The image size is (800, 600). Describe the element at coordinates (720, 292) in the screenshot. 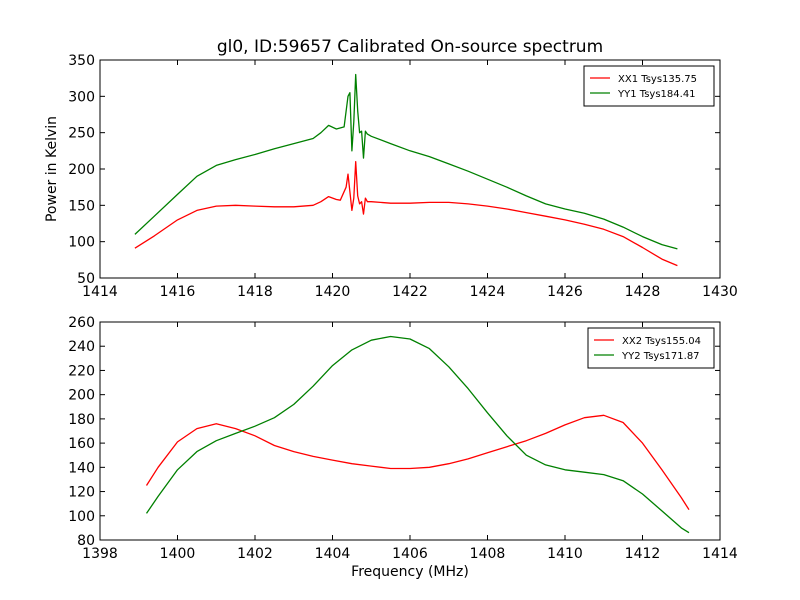

I see `x-tick-label: 1430` at that location.